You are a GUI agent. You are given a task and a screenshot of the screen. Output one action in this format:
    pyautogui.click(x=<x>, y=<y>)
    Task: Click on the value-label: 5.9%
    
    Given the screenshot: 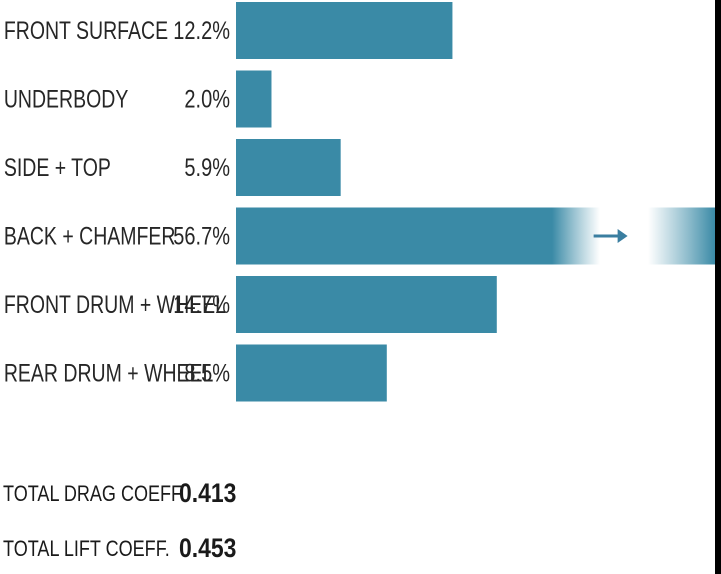 What is the action you would take?
    pyautogui.click(x=207, y=168)
    